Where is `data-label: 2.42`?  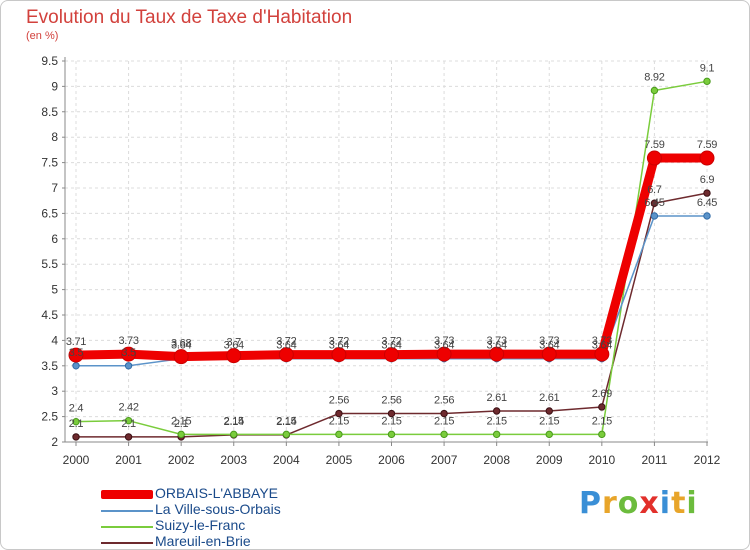 data-label: 2.42 is located at coordinates (128, 408).